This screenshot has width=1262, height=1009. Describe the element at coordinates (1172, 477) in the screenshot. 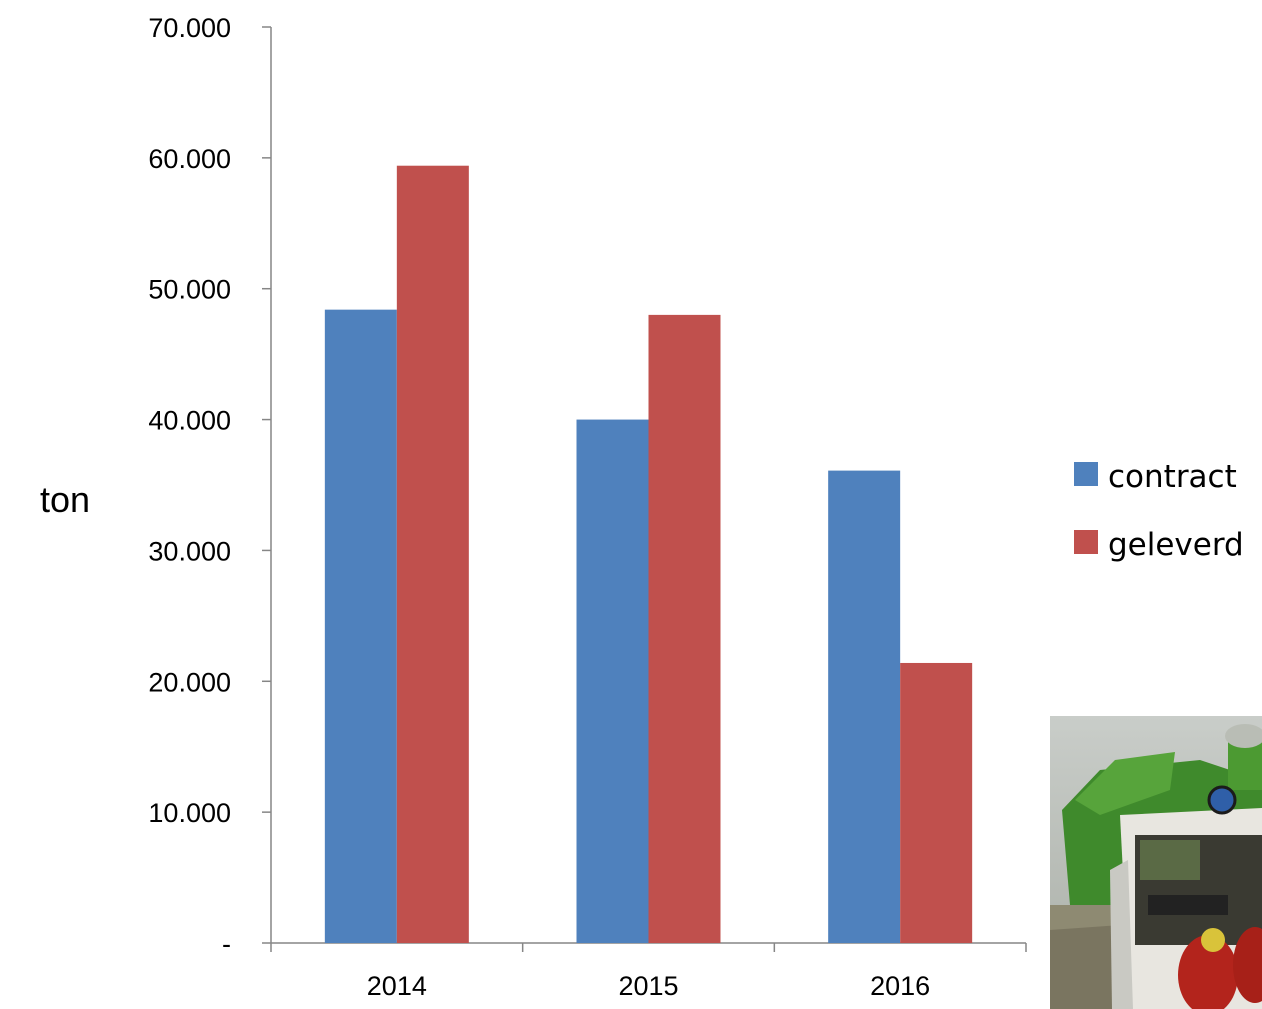

I see `legend-label-contract: contract` at that location.